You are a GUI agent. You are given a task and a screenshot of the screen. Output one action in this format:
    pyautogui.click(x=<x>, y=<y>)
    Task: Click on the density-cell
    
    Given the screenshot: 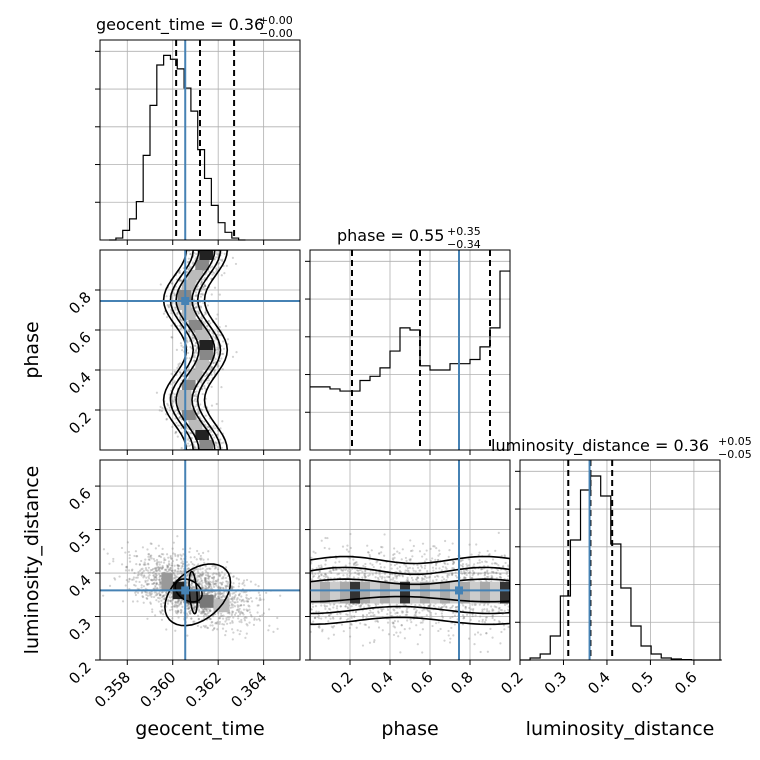 What is the action you would take?
    pyautogui.click(x=167, y=582)
    